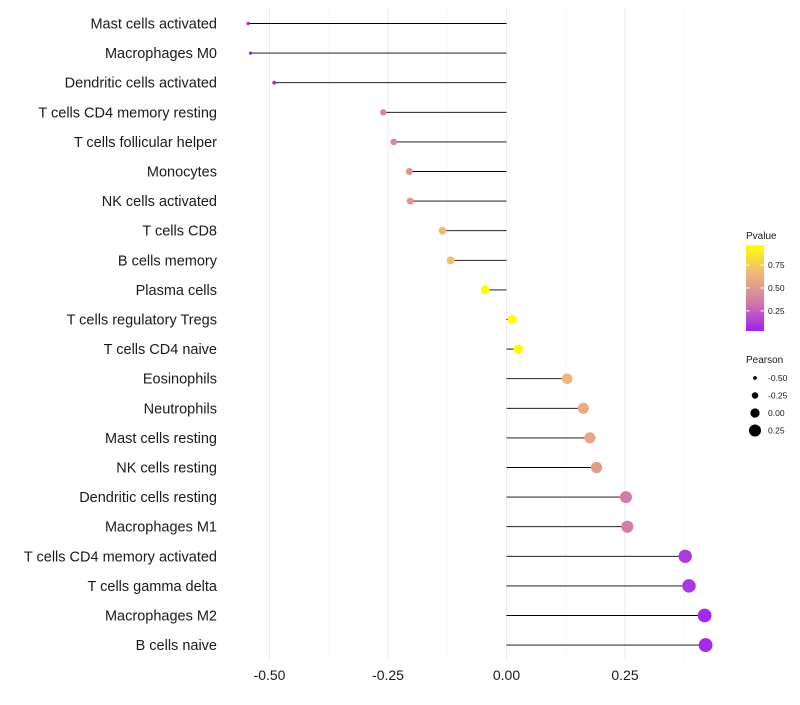 This screenshot has width=800, height=705. What do you see at coordinates (778, 378) in the screenshot?
I see `legend-size-label-0: -0.50` at bounding box center [778, 378].